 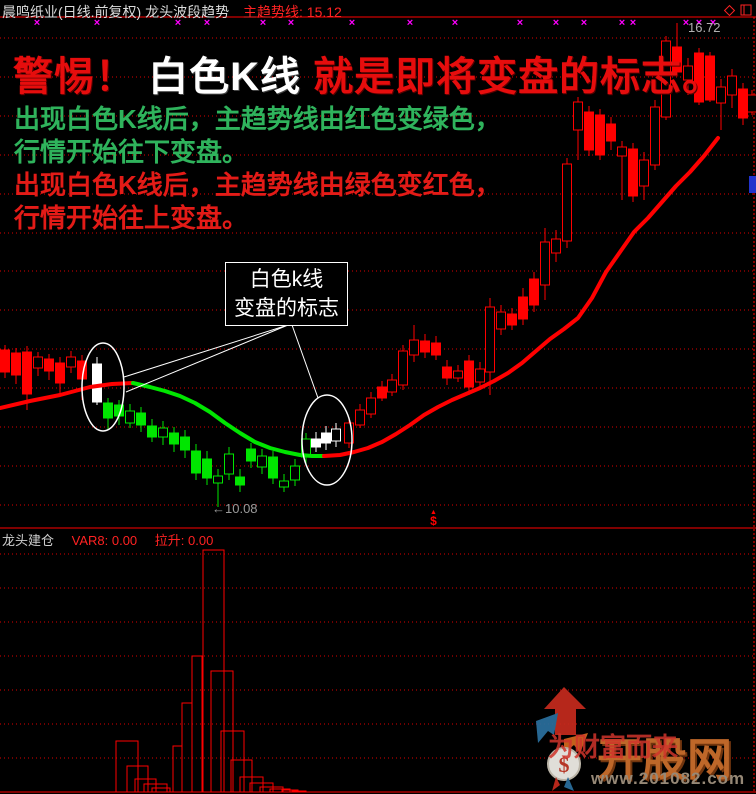 What do you see at coordinates (704, 27) in the screenshot?
I see `price-high-label: 16.72` at bounding box center [704, 27].